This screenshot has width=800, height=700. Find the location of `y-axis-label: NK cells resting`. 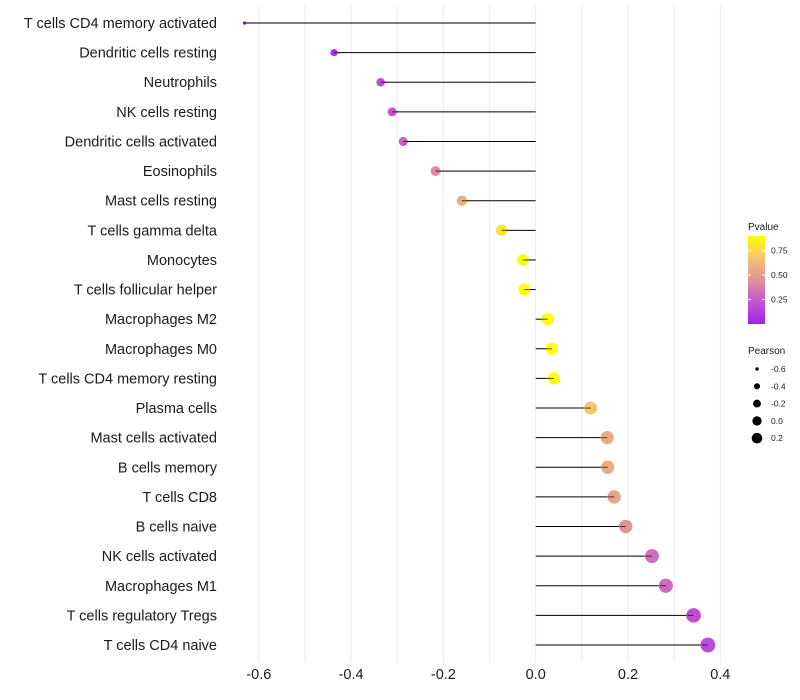

y-axis-label: NK cells resting is located at coordinates (166, 113).